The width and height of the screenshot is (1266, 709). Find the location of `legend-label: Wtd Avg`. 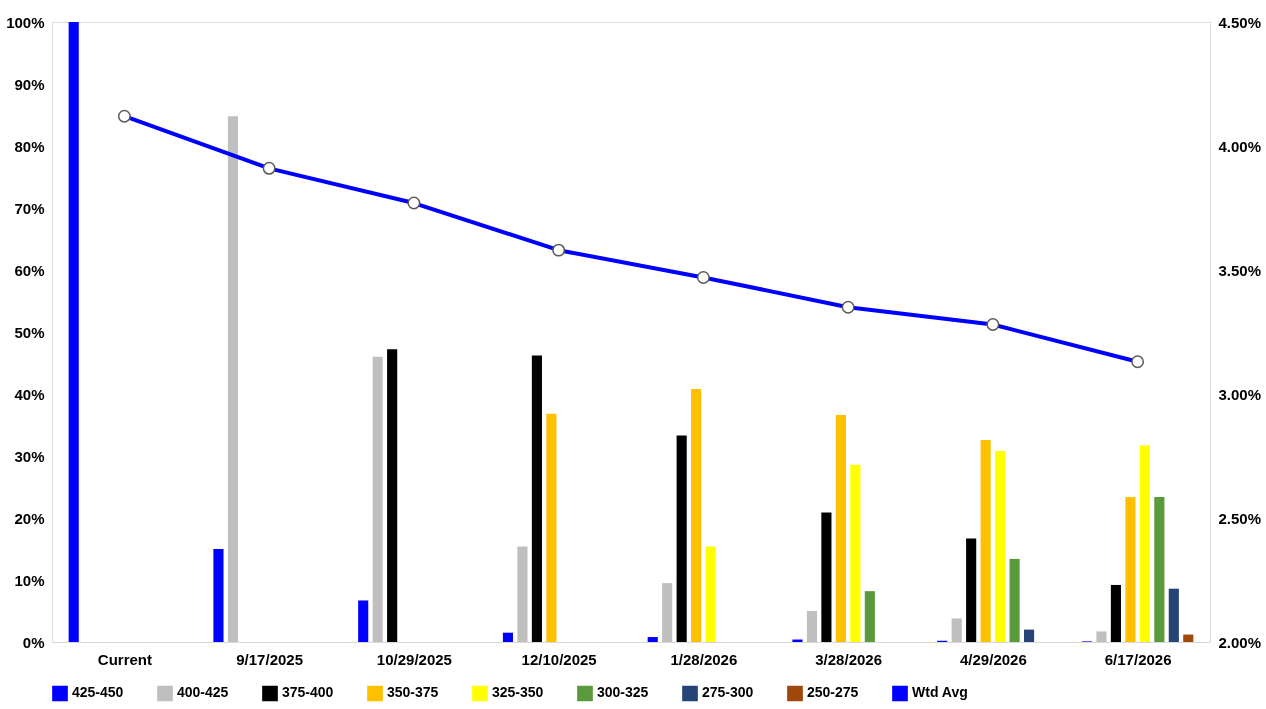

legend-label: Wtd Avg is located at coordinates (940, 692).